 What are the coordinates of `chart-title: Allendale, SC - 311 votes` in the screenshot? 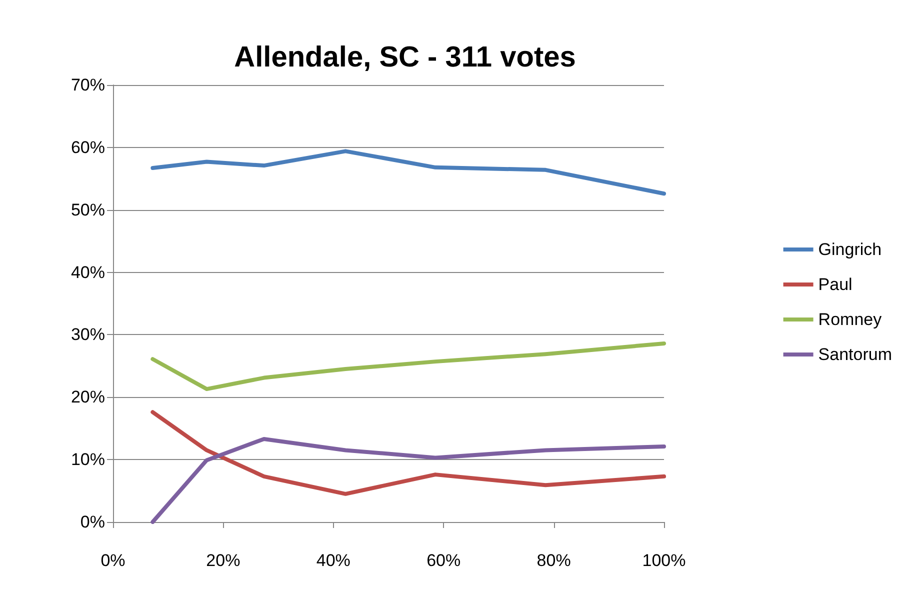 It's located at (405, 58).